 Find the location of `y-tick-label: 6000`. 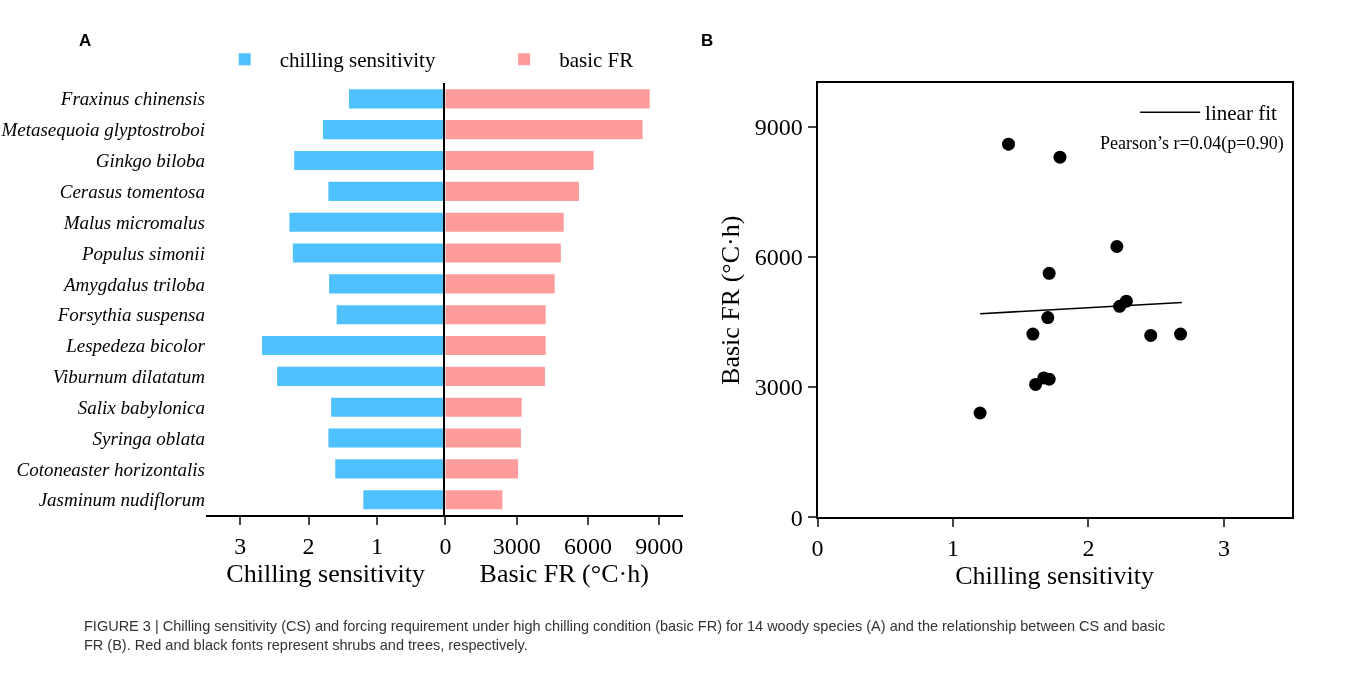

y-tick-label: 6000 is located at coordinates (778, 257).